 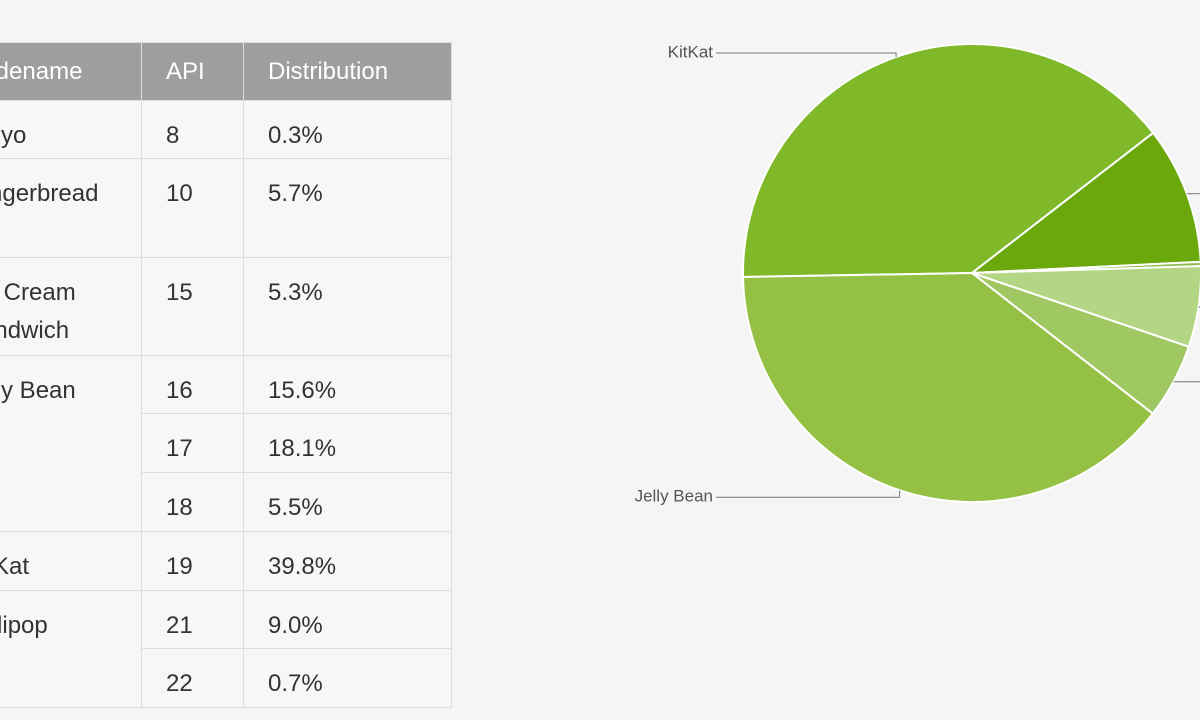 I want to click on table-row: Ice Cream Sandwich155.3%, so click(x=226, y=306).